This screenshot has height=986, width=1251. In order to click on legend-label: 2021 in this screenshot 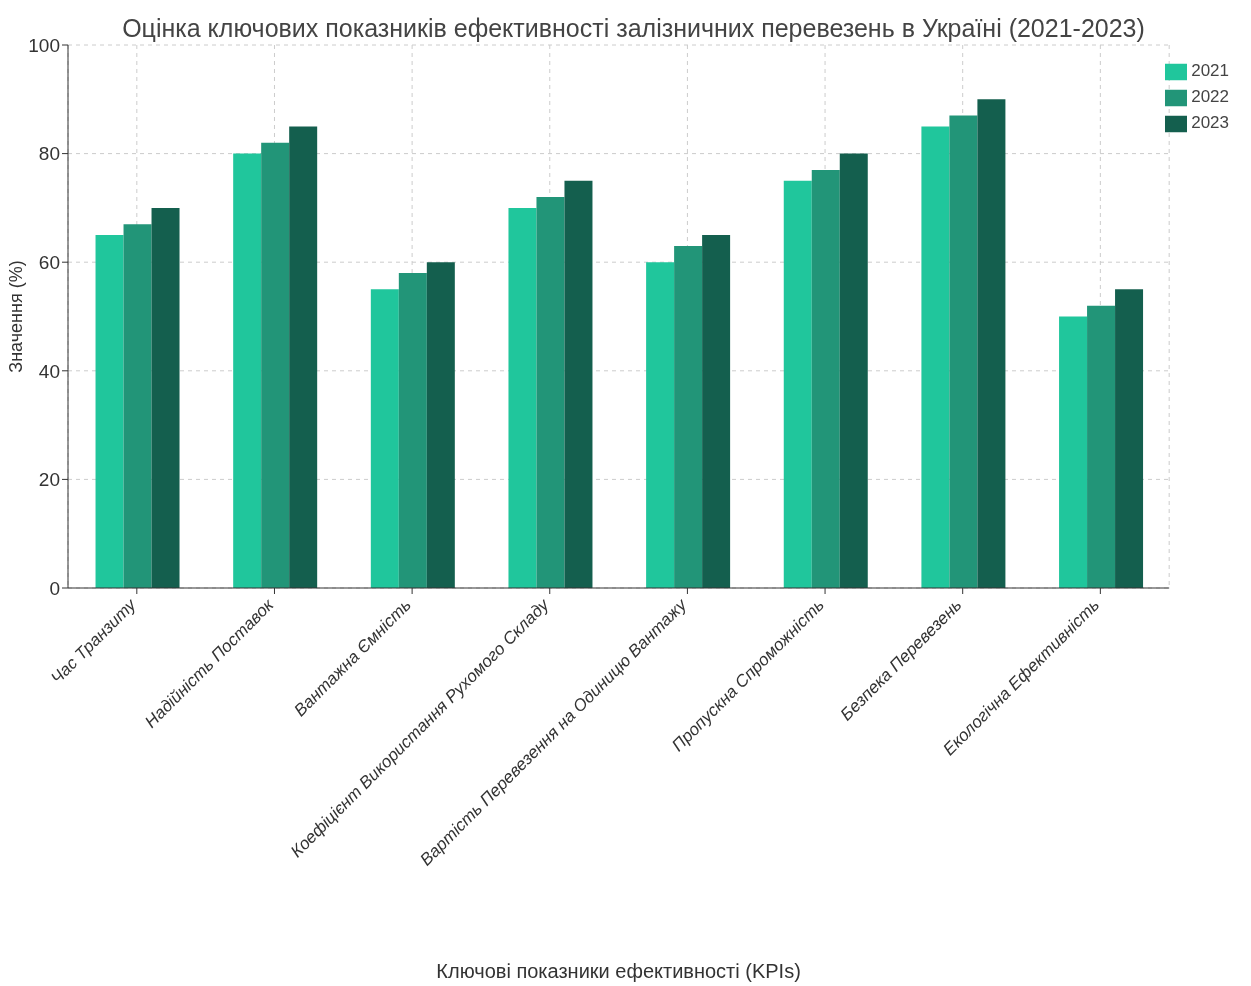, I will do `click(1210, 70)`.